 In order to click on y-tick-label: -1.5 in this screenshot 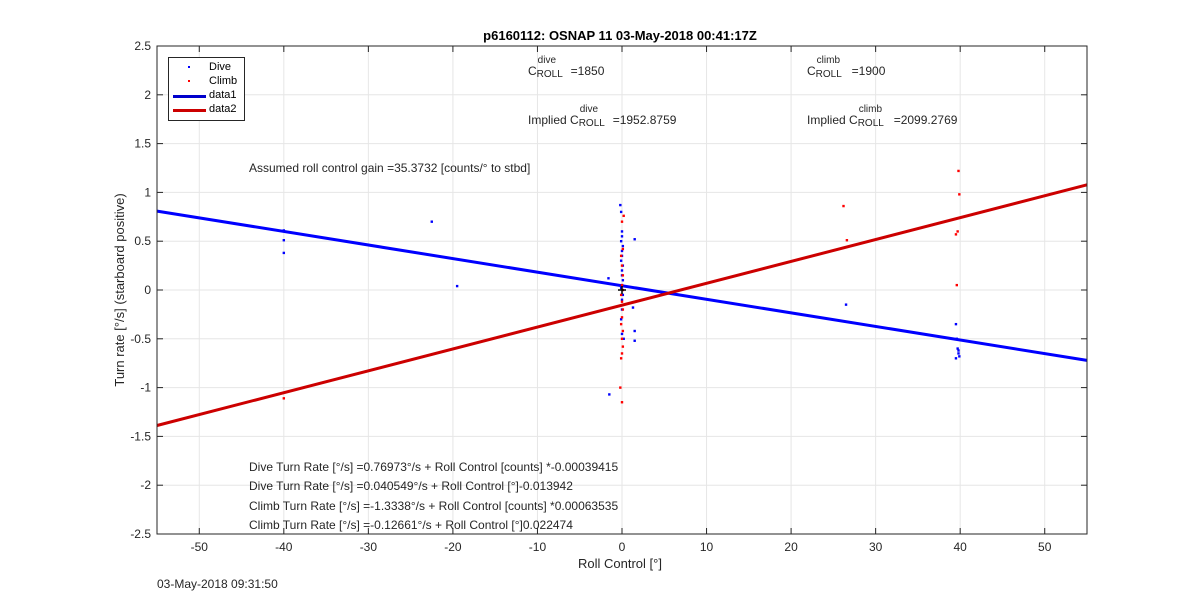, I will do `click(140, 436)`.